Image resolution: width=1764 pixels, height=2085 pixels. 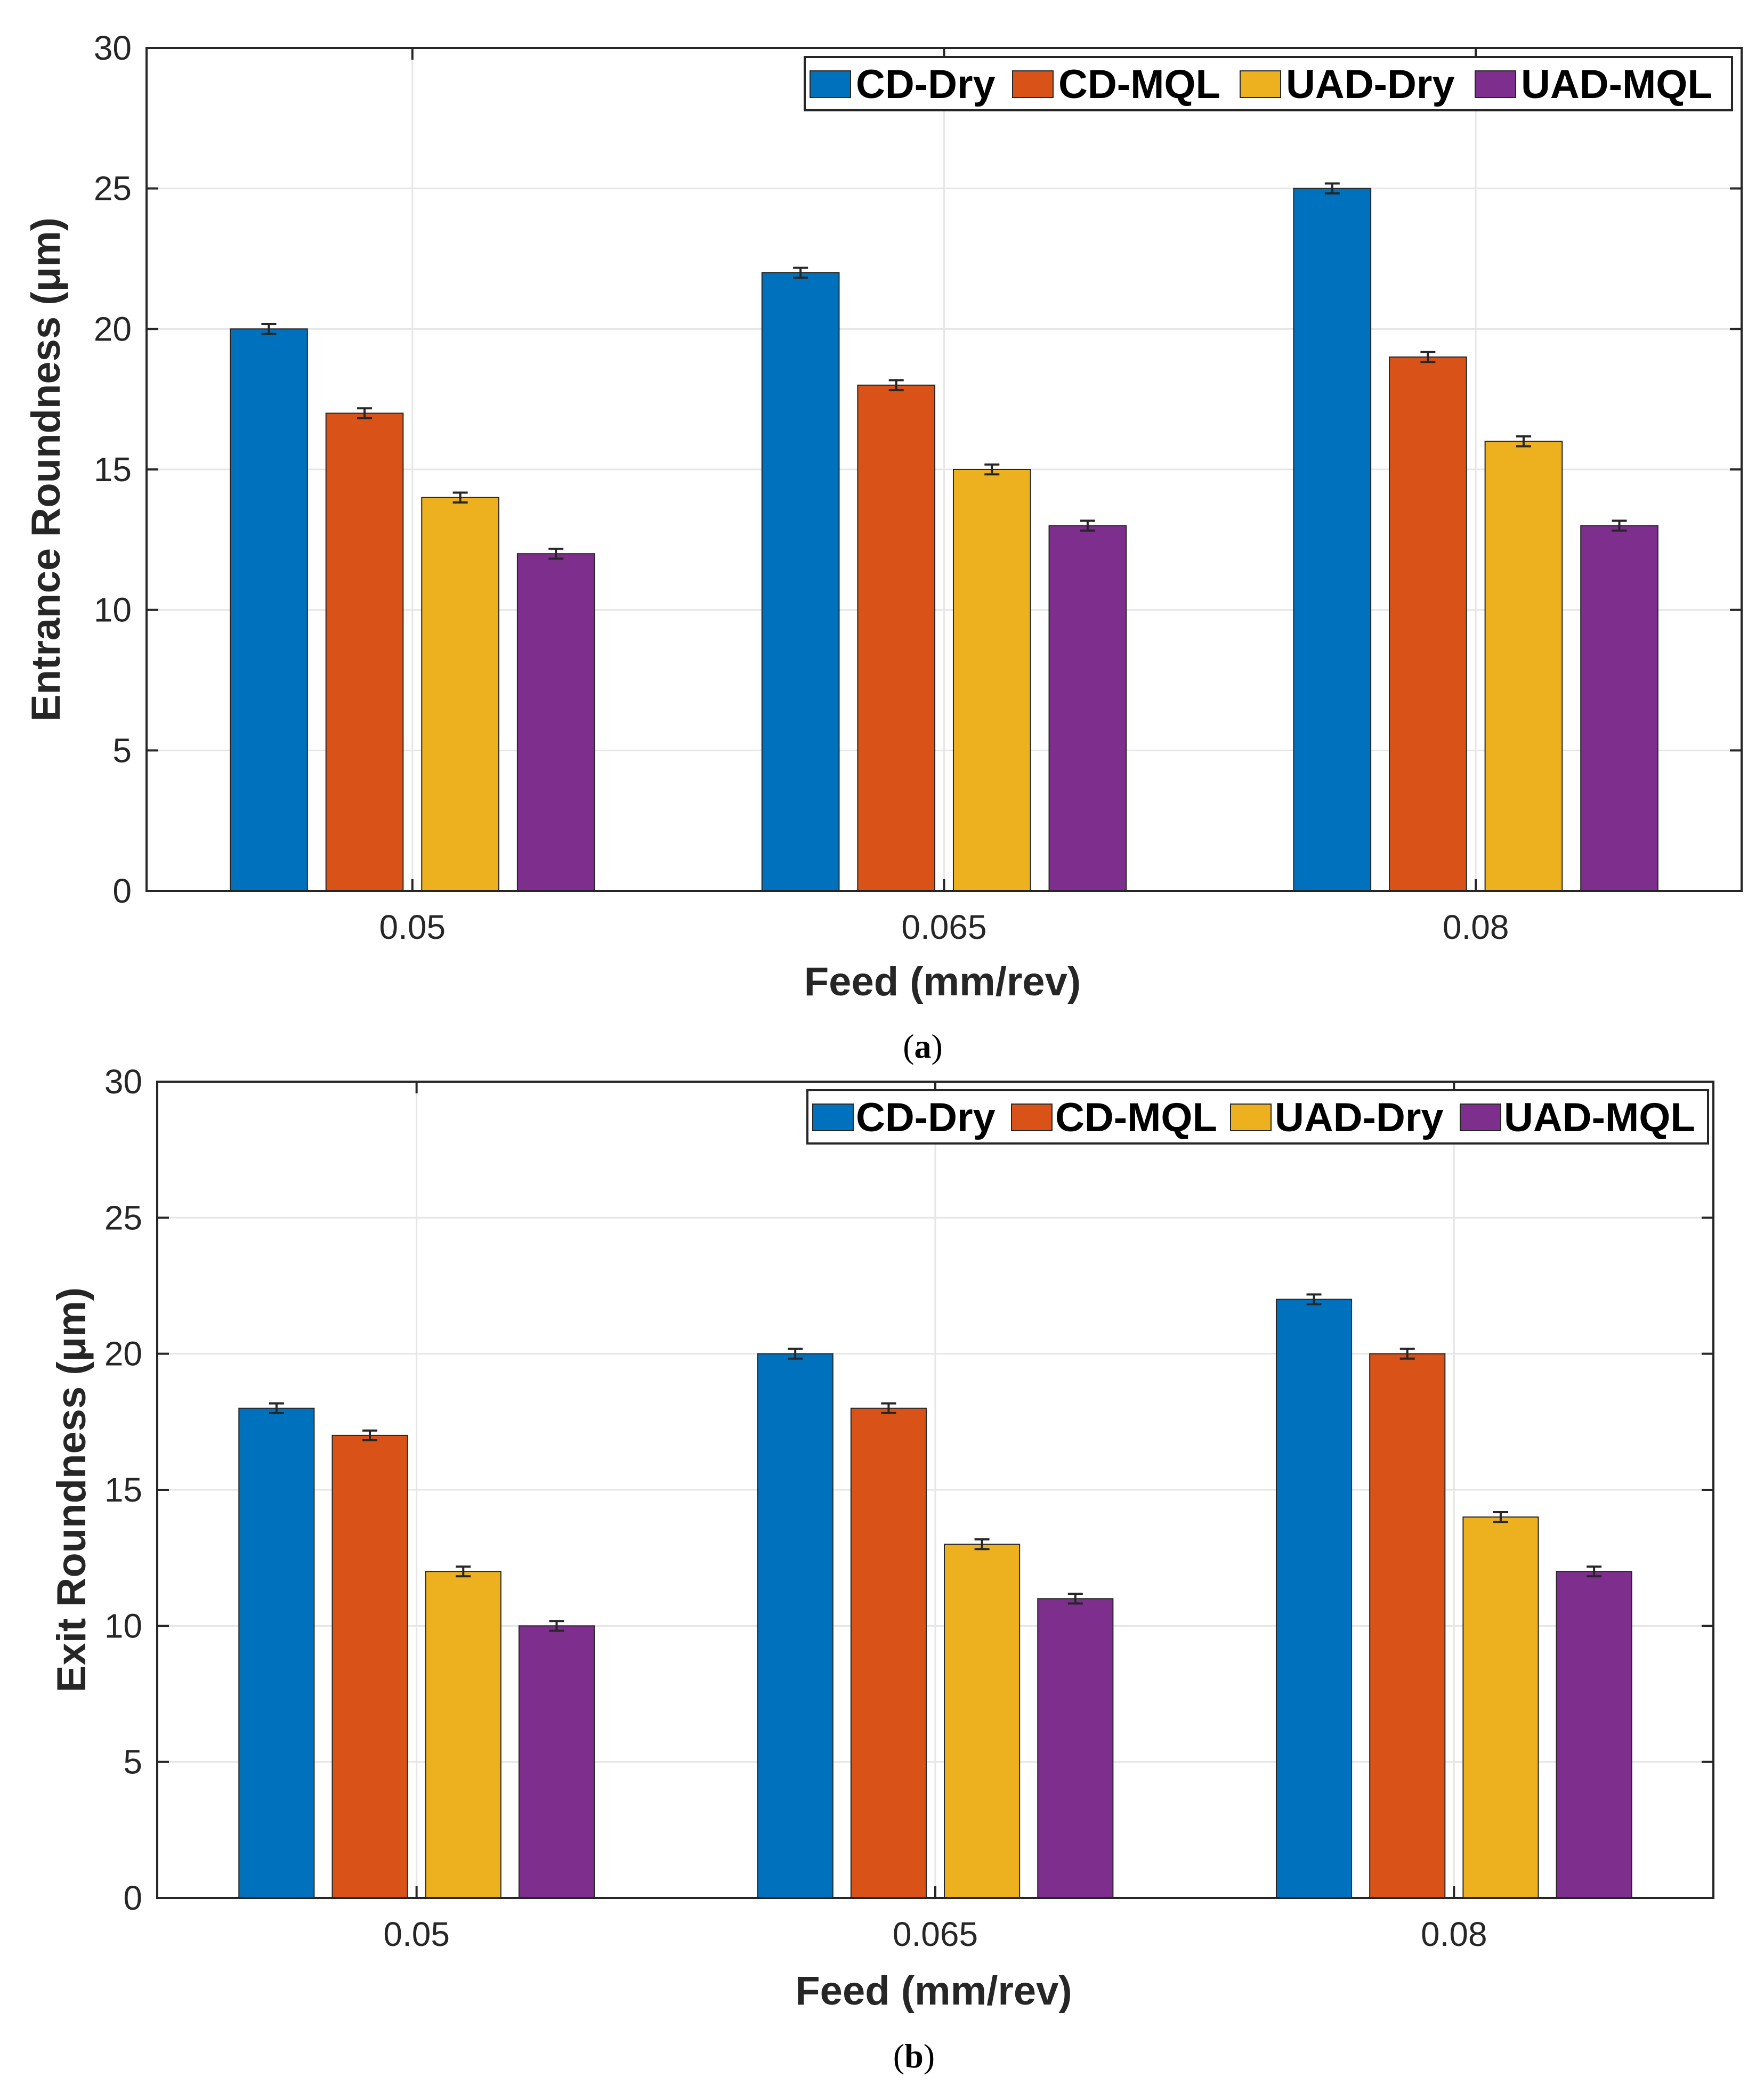 I want to click on y-tick-label: 15, so click(x=123, y=1490).